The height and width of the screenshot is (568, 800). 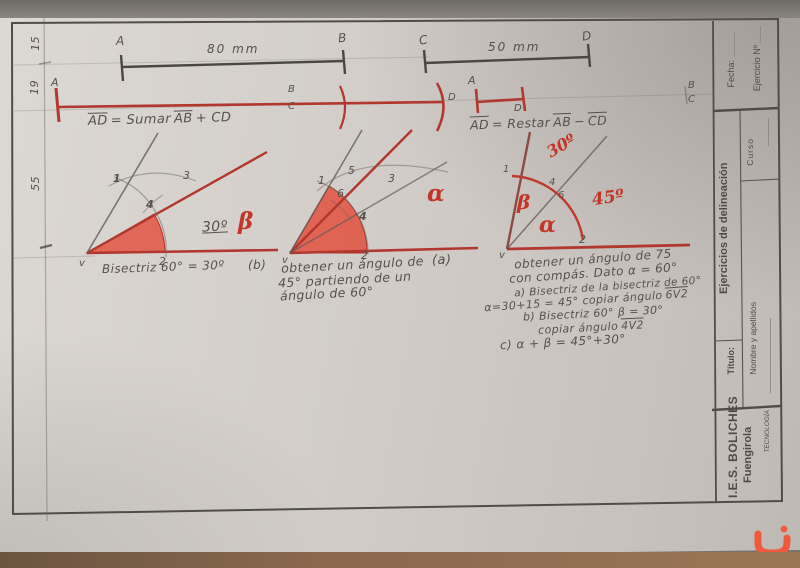 What do you see at coordinates (524, 202) in the screenshot?
I see `construction-75-label-beta: β` at bounding box center [524, 202].